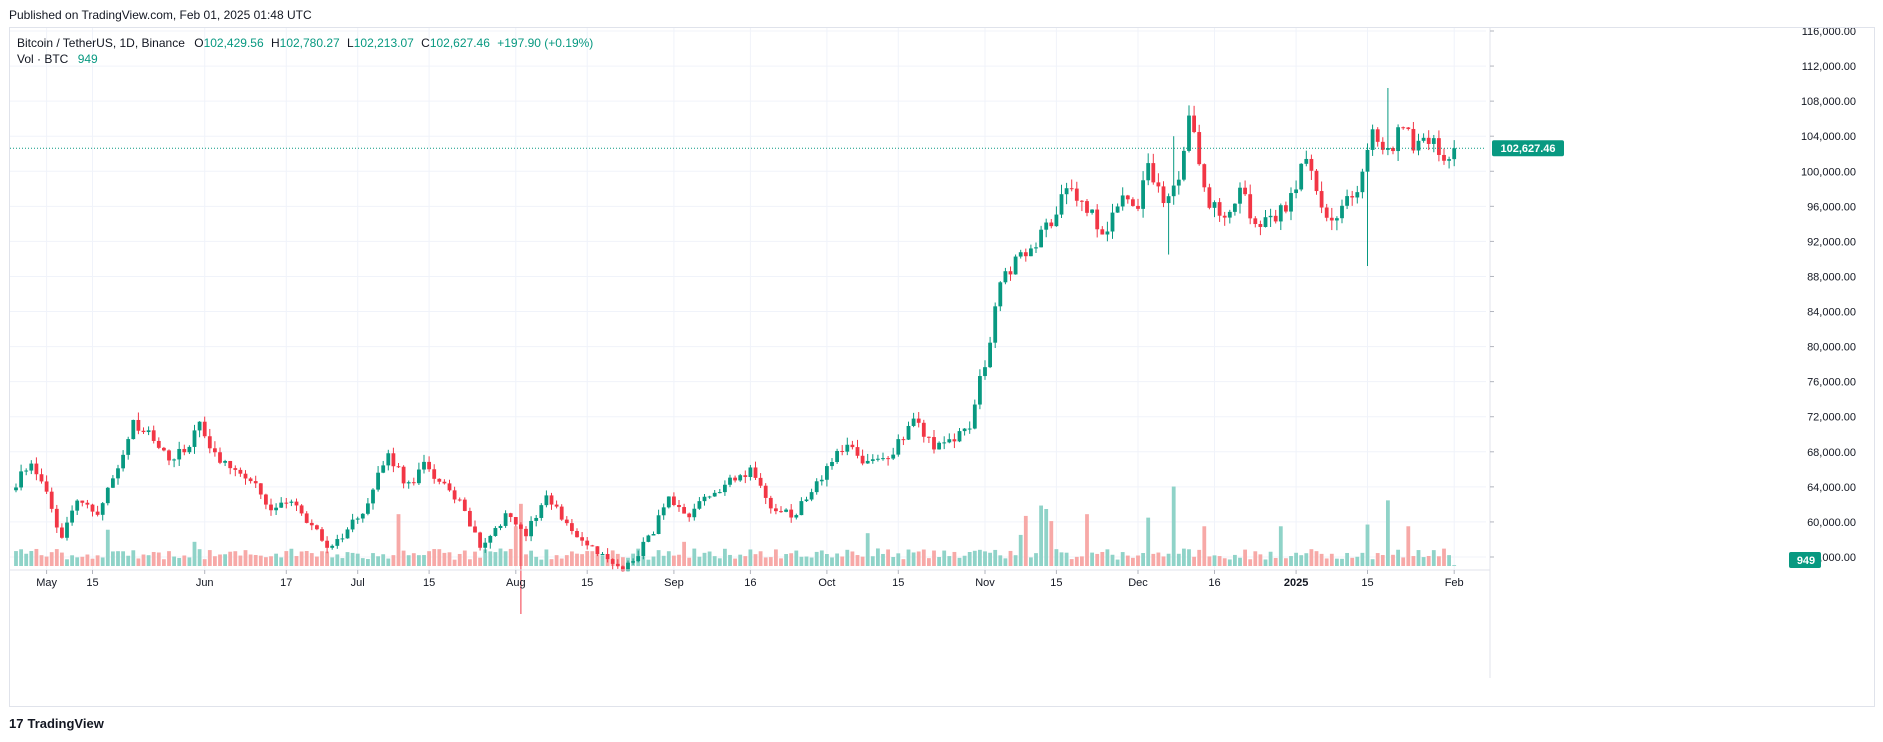 This screenshot has width=1883, height=742. I want to click on price-tick-label: 104,000.00, so click(1828, 137).